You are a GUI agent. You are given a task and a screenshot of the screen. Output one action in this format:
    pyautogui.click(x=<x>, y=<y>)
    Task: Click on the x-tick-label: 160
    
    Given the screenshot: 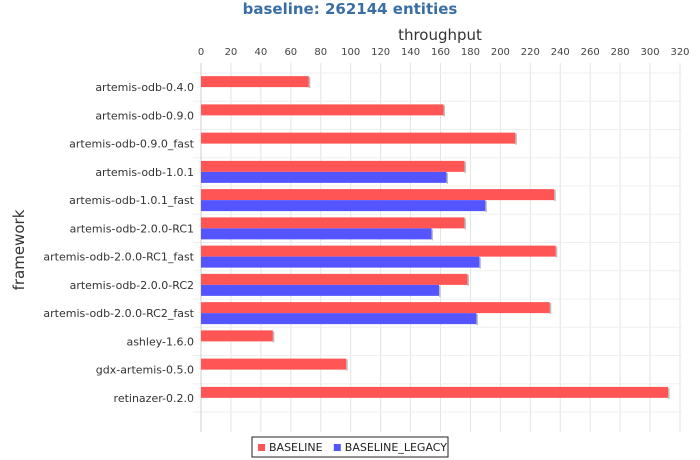 What is the action you would take?
    pyautogui.click(x=440, y=52)
    